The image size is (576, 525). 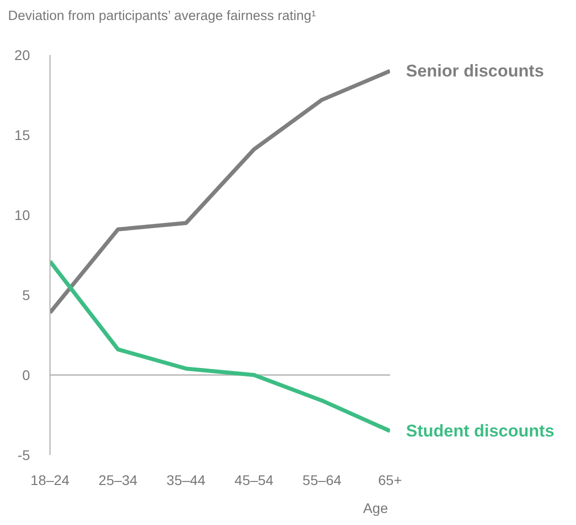 What do you see at coordinates (322, 480) in the screenshot?
I see `x-tick-label: 55–64` at bounding box center [322, 480].